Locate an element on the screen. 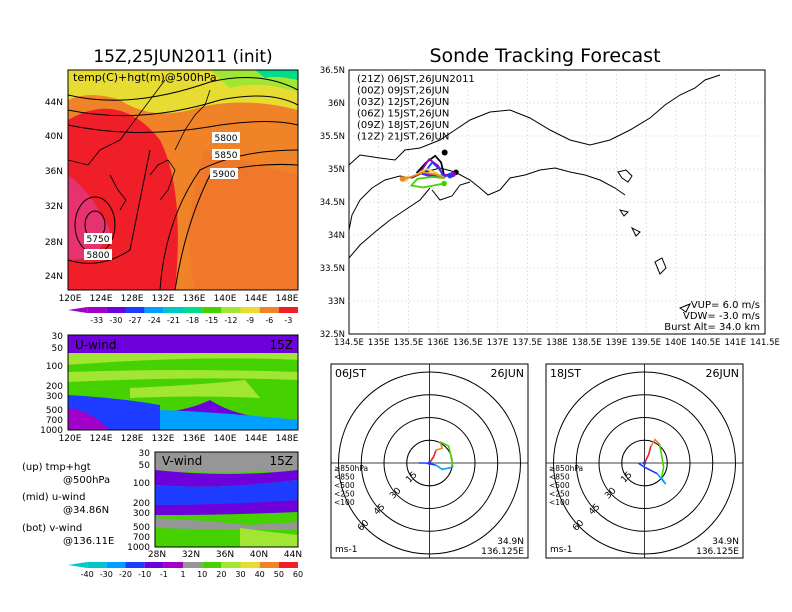 Image resolution: width=792 pixels, height=612 pixels. contour-labels: 5800 5850 5900 5750 5800 is located at coordinates (162, 196).